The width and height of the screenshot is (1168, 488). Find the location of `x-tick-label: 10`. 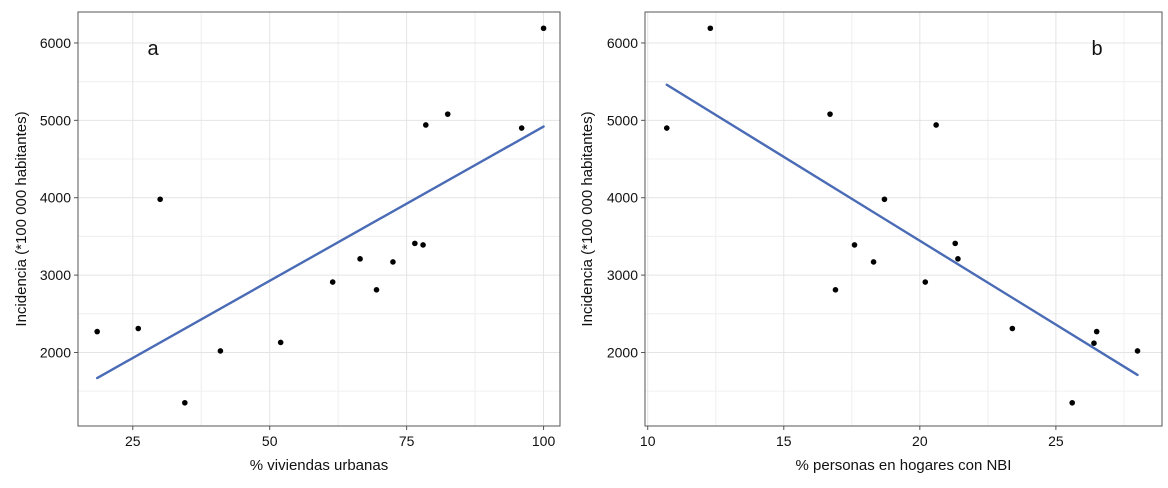

x-tick-label: 10 is located at coordinates (648, 441).